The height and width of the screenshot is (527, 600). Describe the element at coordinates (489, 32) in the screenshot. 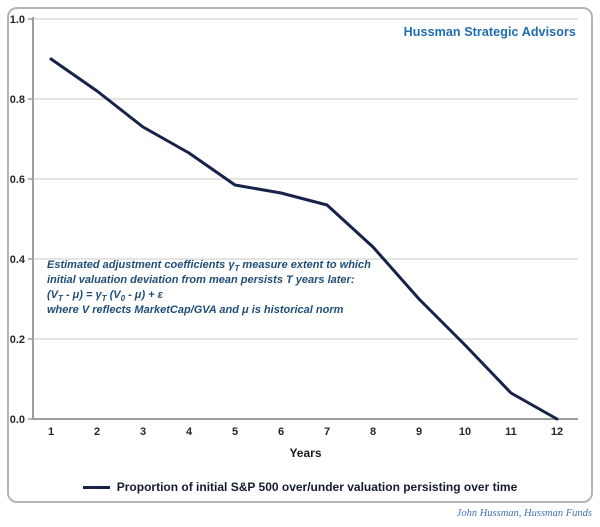

I see `chart-title: Hussman Strategic Advisors` at that location.